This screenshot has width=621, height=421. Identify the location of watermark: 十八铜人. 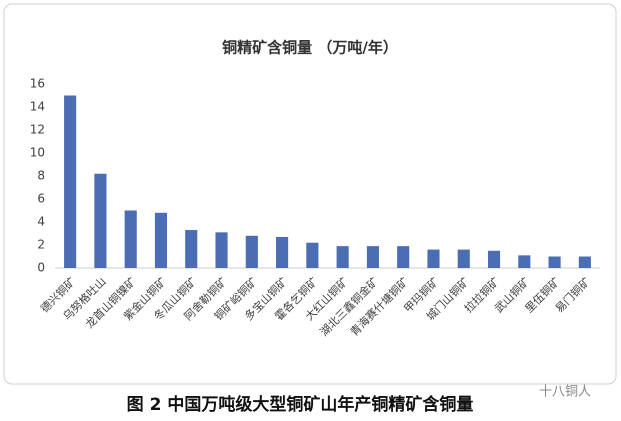
(565, 392).